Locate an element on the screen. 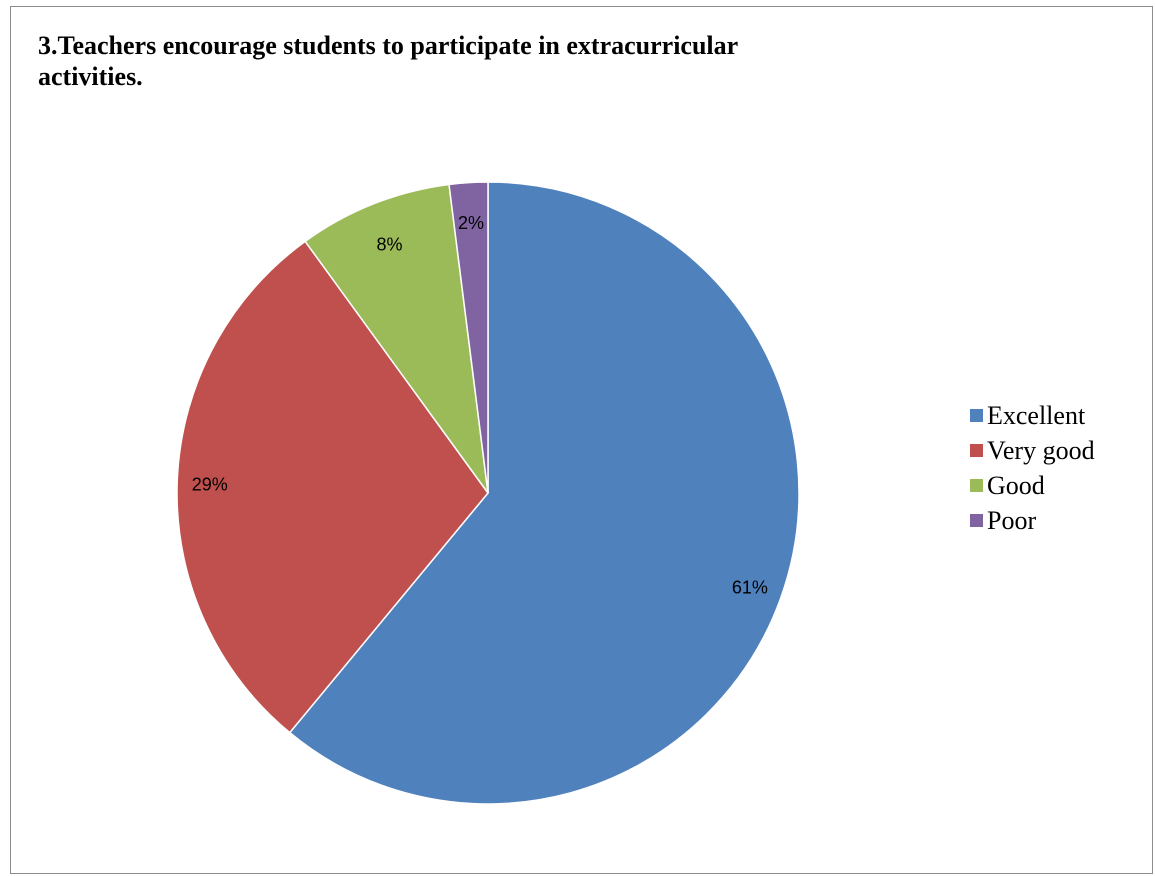 The width and height of the screenshot is (1155, 876). legend-item-excellent: Excellent is located at coordinates (1032, 415).